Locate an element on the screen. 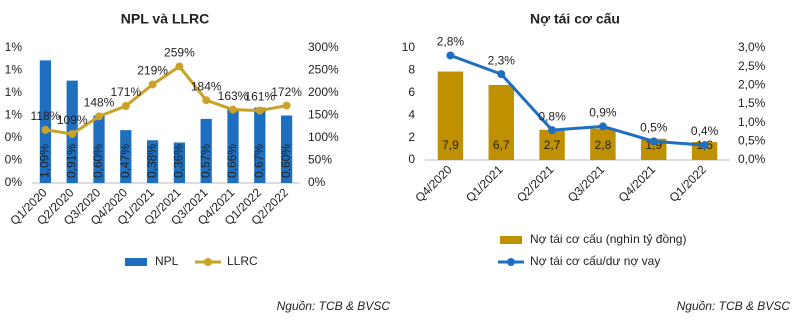 The height and width of the screenshot is (322, 800). bar-value-label: 2,8 is located at coordinates (603, 145).